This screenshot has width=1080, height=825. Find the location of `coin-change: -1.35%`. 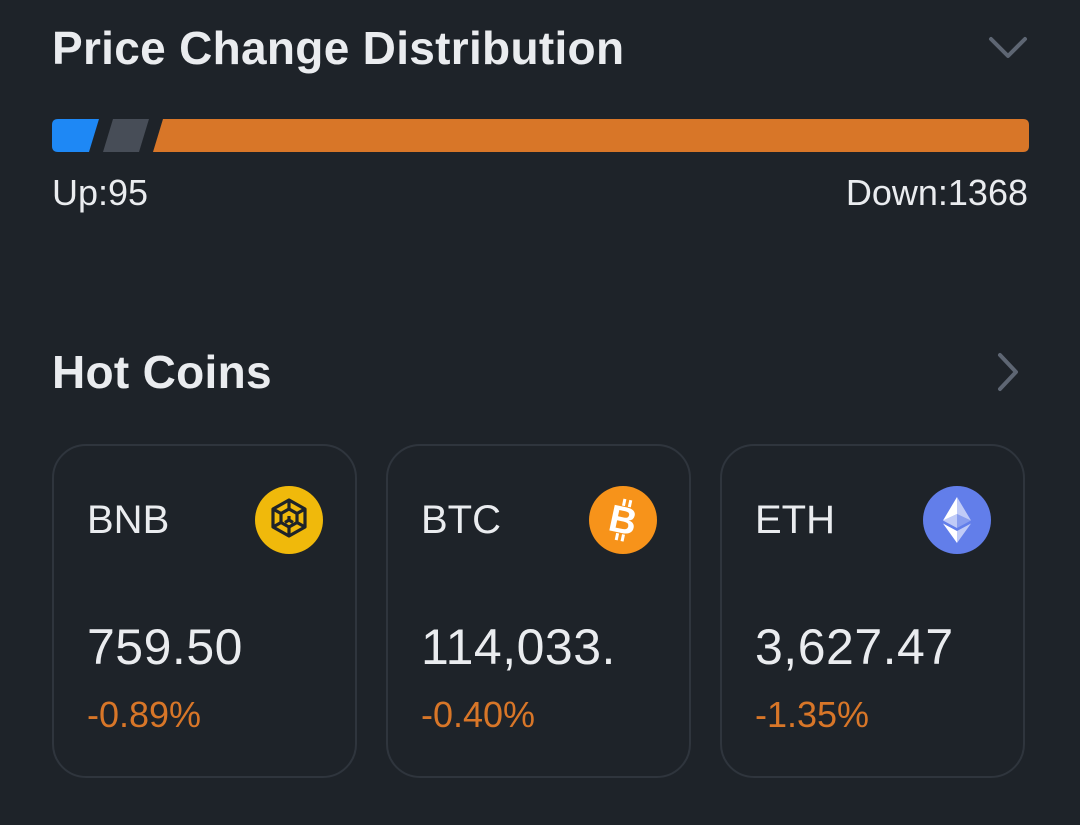

coin-change: -1.35% is located at coordinates (812, 714).